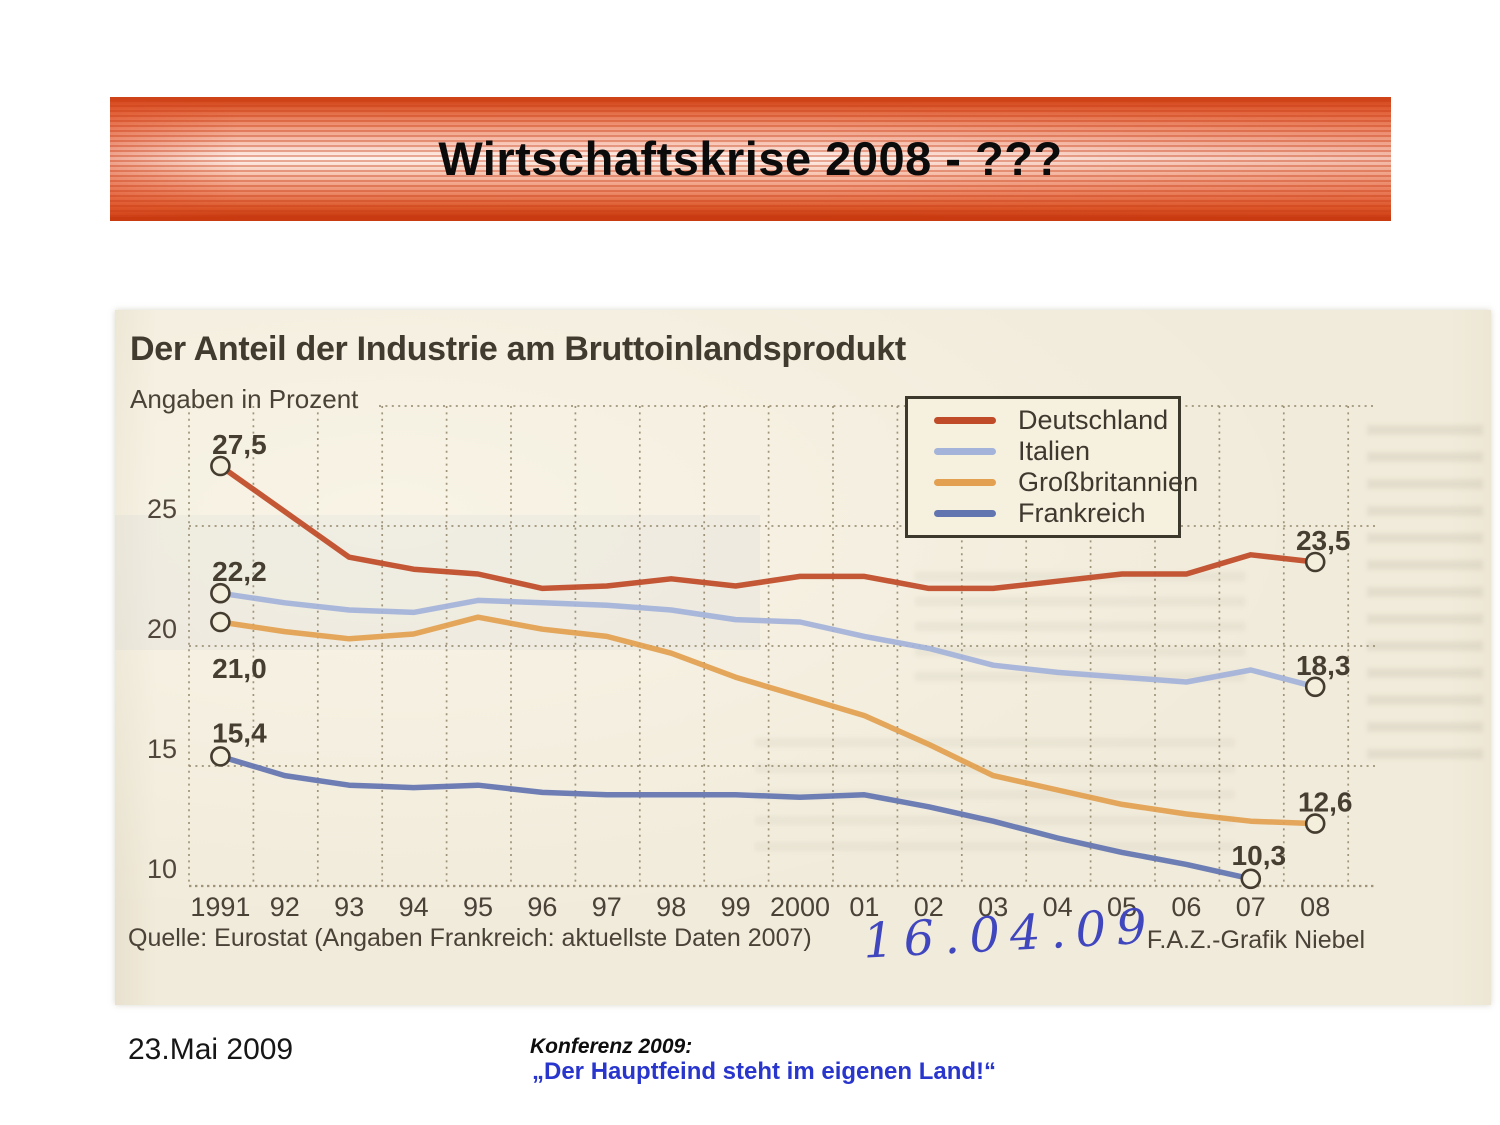  Describe the element at coordinates (349, 907) in the screenshot. I see `x-tick-label: 93` at that location.